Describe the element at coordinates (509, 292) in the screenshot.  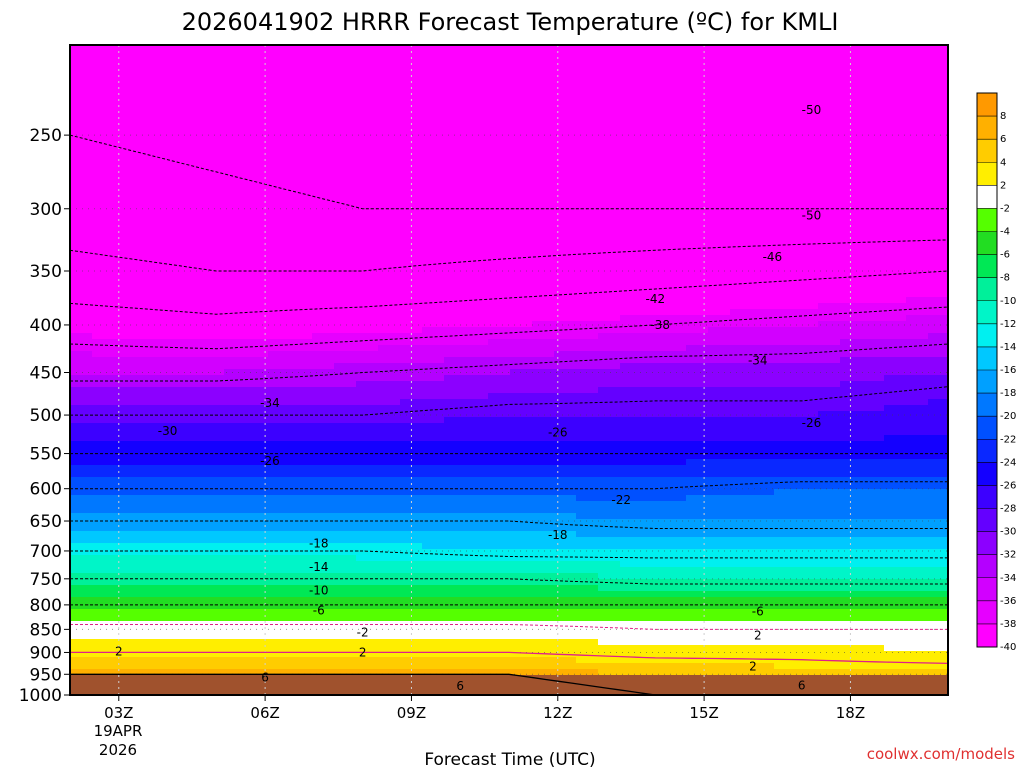
I see `isotherm-line` at that location.